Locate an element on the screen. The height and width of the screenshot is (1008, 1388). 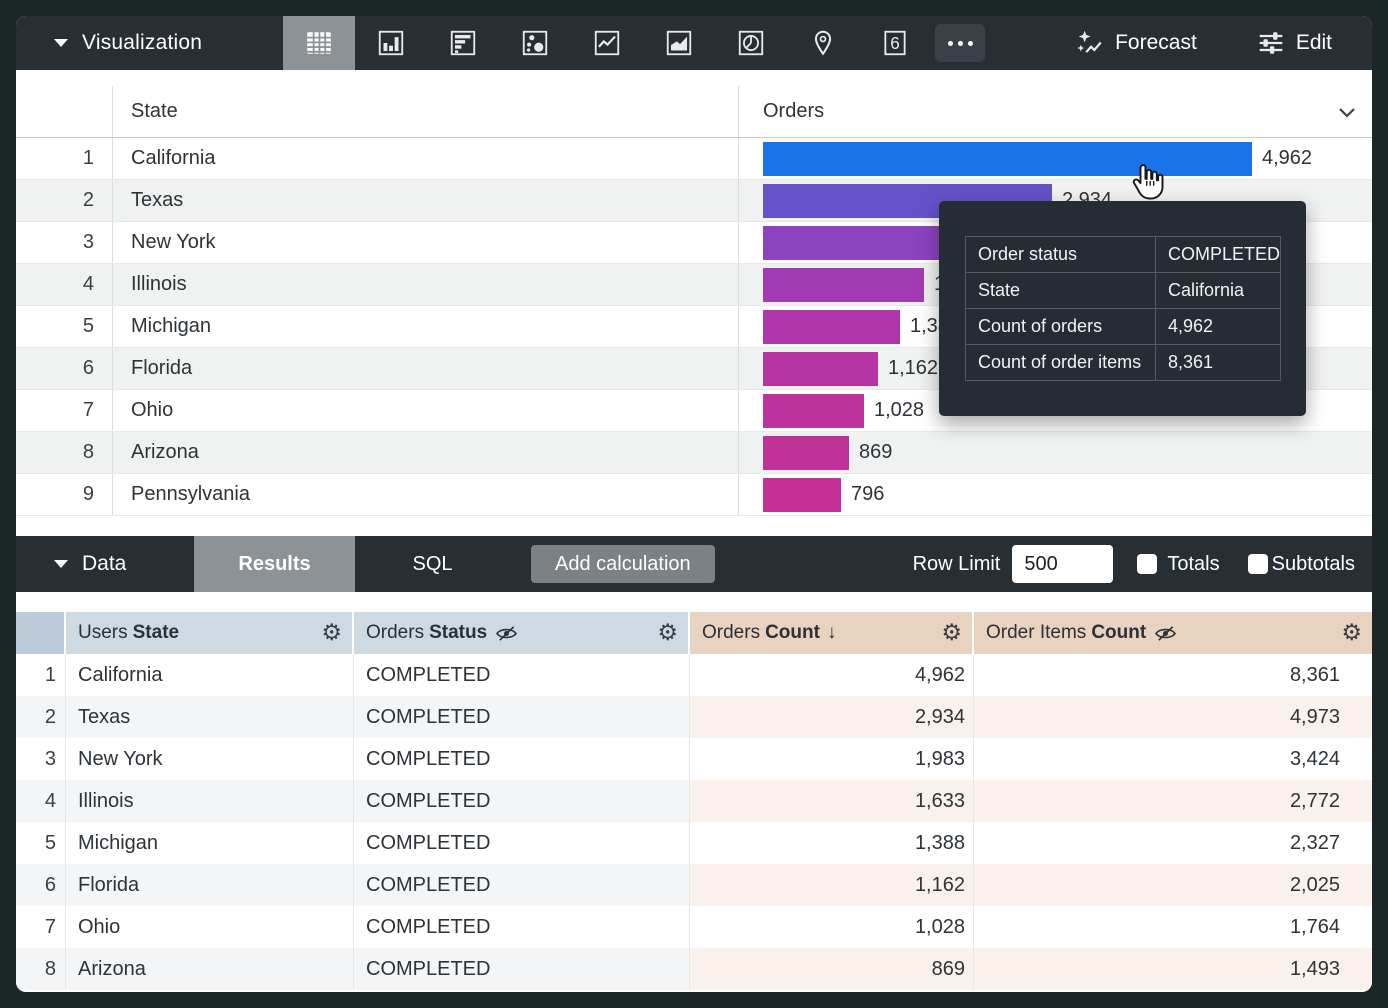
orders-count-cell: 2,934 is located at coordinates (832, 717).